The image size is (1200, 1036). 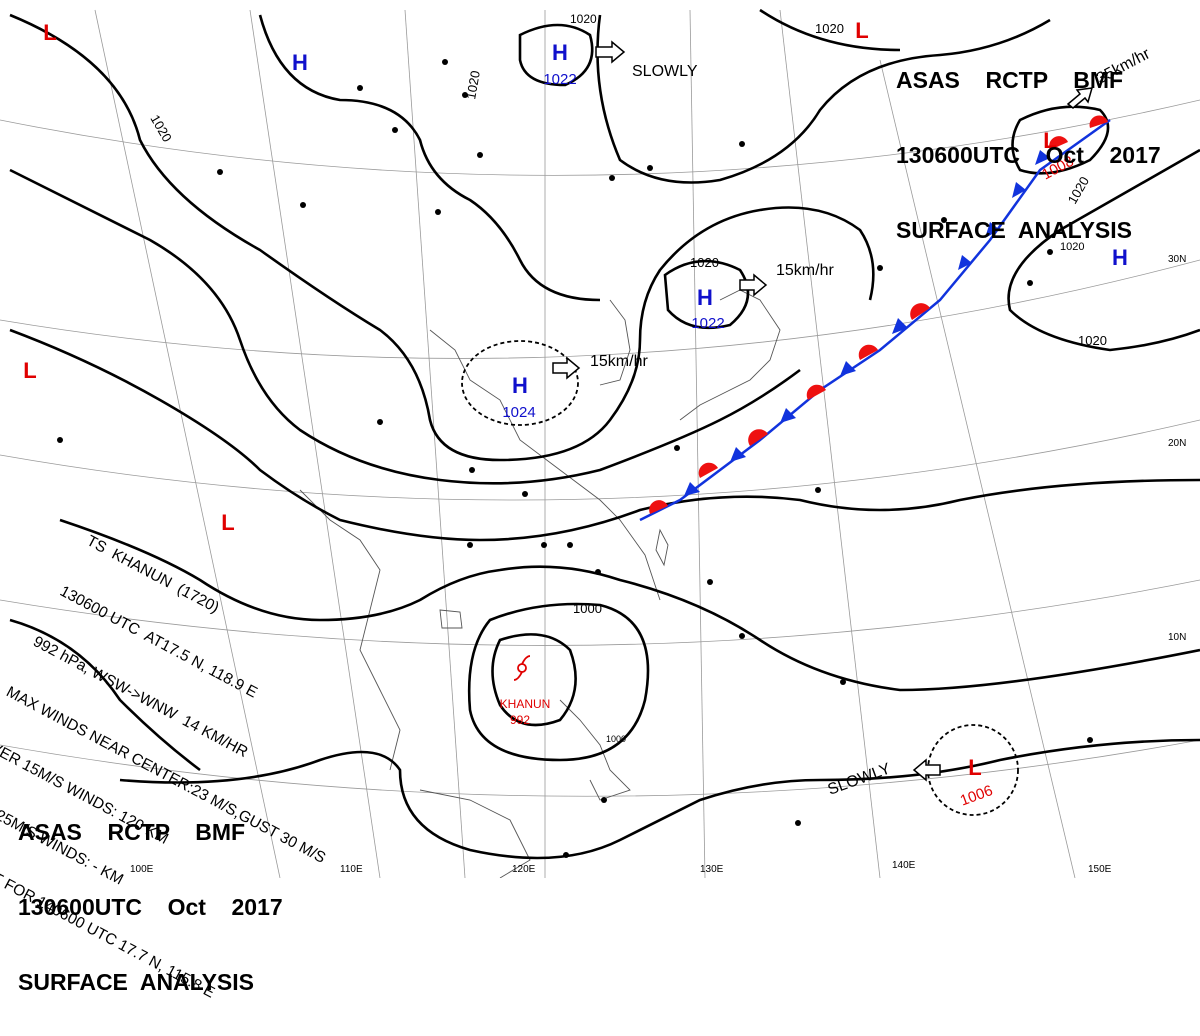 What do you see at coordinates (805, 270) in the screenshot?
I see `motion-label: 15km/hr` at bounding box center [805, 270].